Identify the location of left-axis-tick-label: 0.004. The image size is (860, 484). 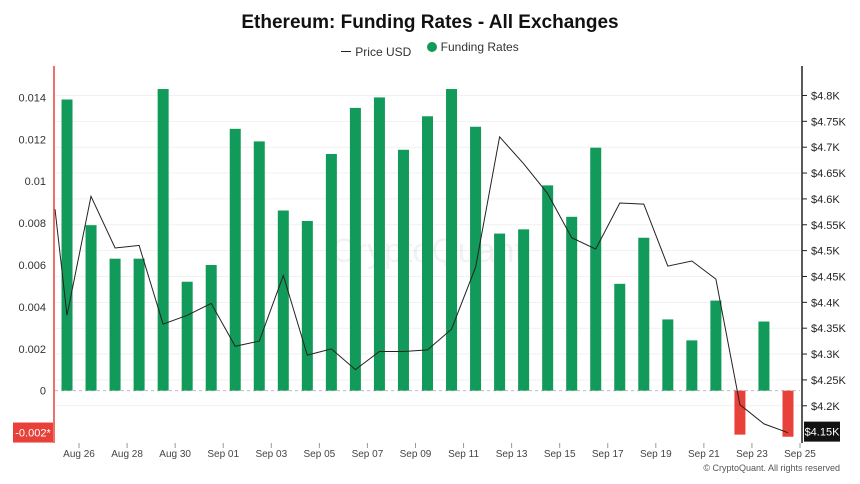
(32, 308).